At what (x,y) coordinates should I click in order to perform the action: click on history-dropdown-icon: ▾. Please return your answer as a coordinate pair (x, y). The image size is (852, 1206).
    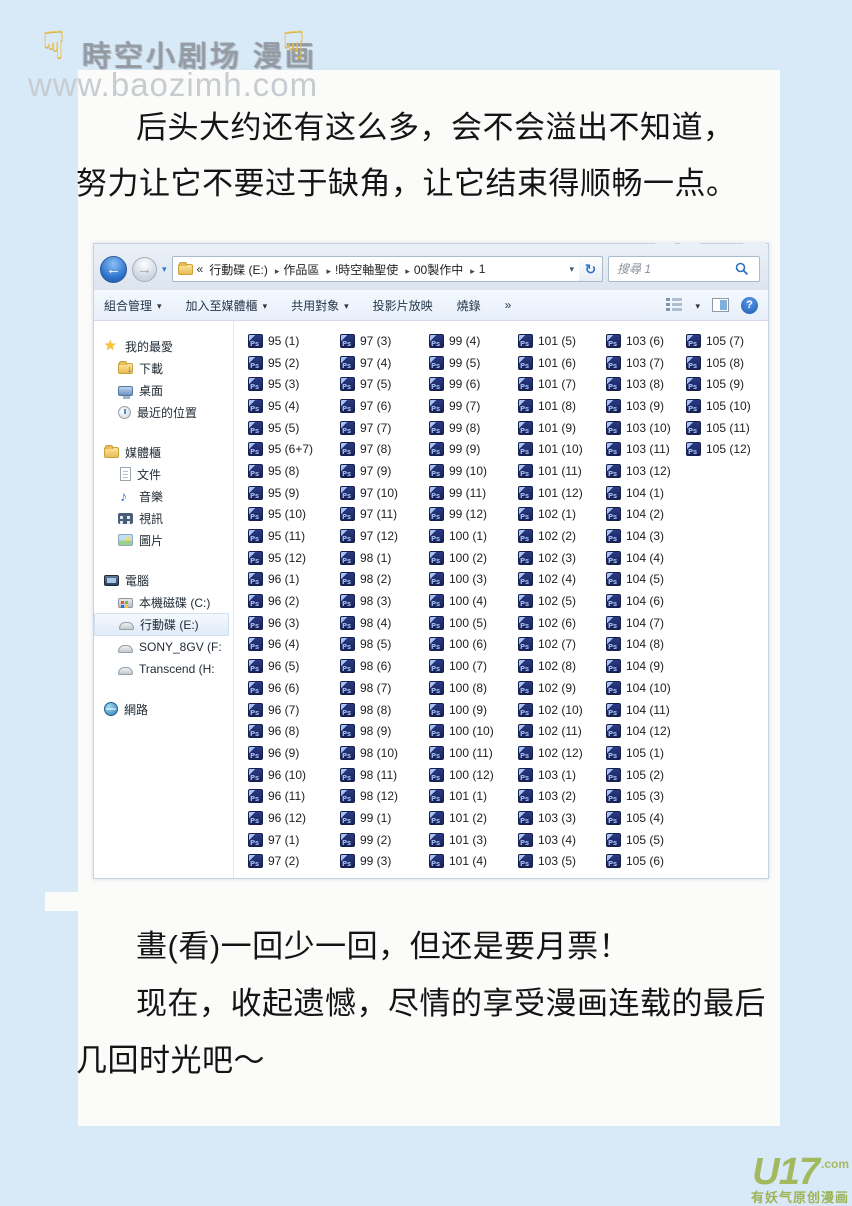
    Looking at the image, I should click on (164, 268).